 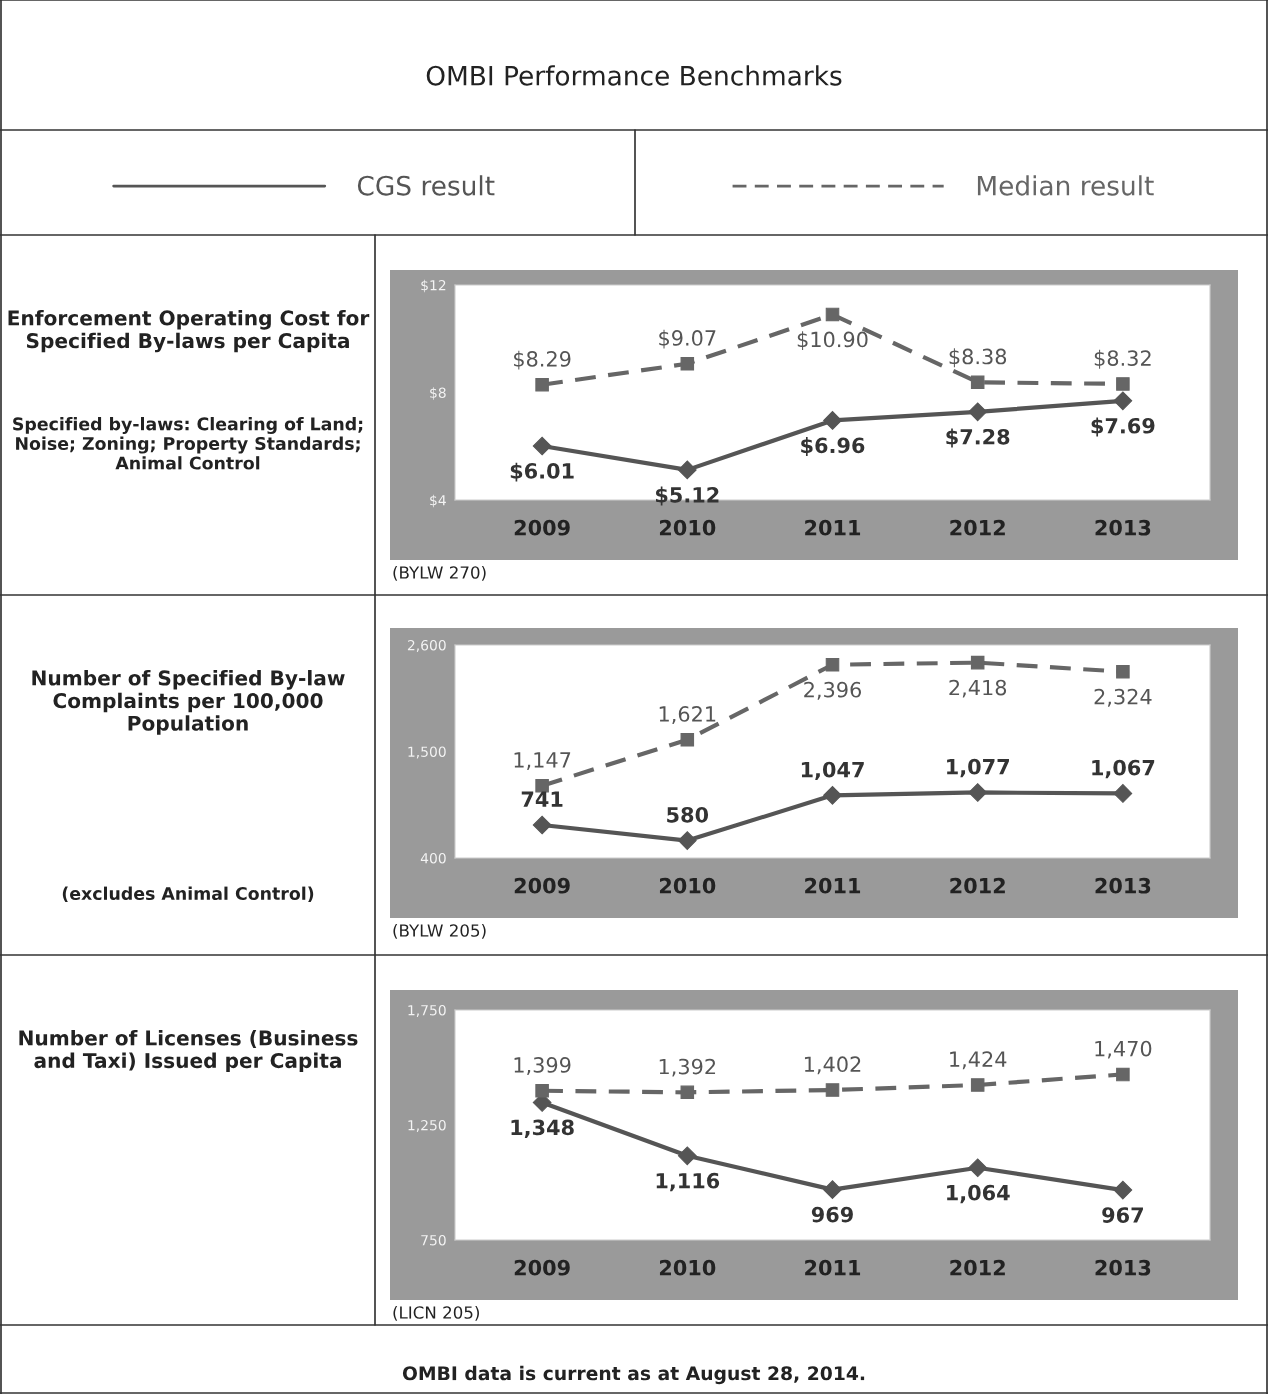 I want to click on text: Number of Specified By-law Complaints per 100,000 Population, so click(x=188, y=702).